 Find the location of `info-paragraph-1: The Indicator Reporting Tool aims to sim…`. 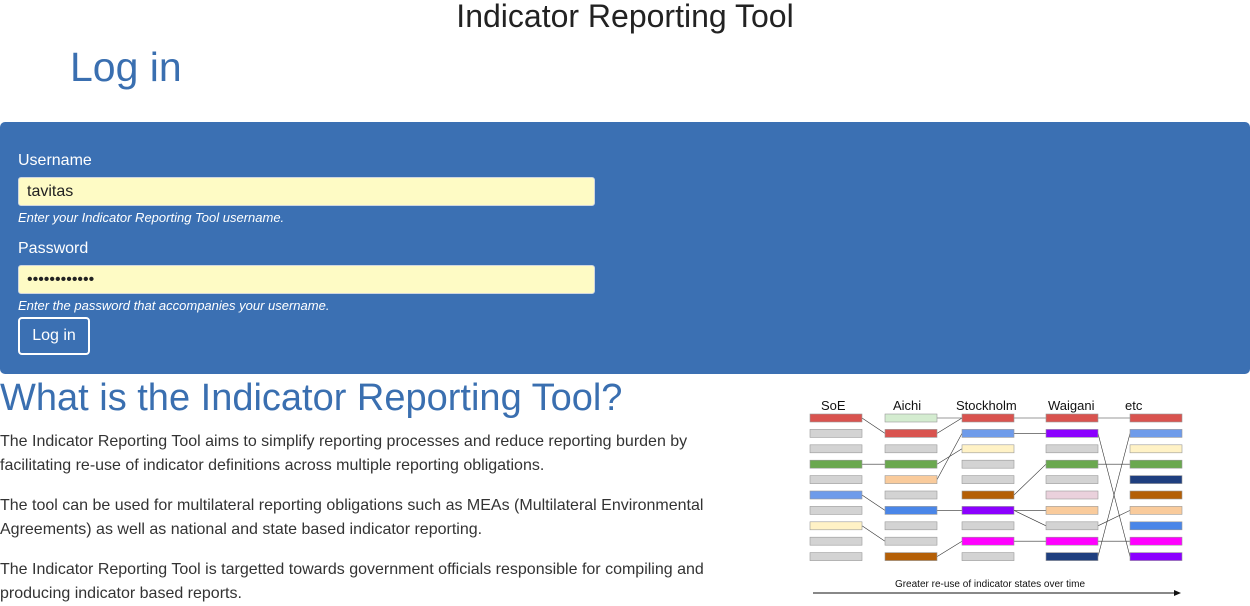

info-paragraph-1: The Indicator Reporting Tool aims to sim… is located at coordinates (344, 453).